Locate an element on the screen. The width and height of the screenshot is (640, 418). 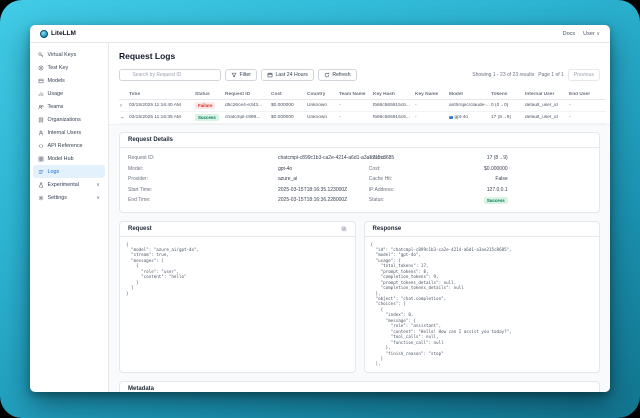
page-title: Request Logs is located at coordinates (147, 56).